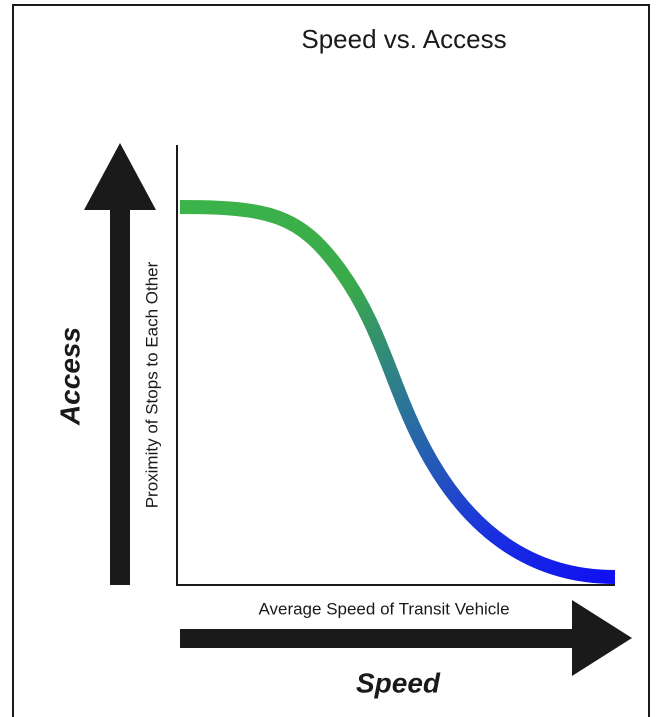 Image resolution: width=657 pixels, height=717 pixels. Describe the element at coordinates (151, 384) in the screenshot. I see `y-axis-label: Proximity of Stops to Each Other` at that location.